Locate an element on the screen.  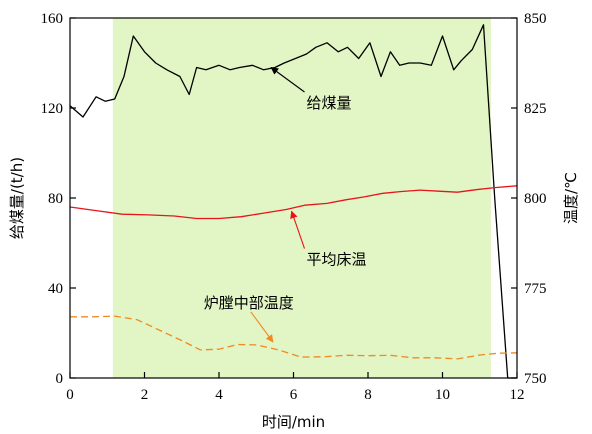
x-axis-title: 时间/min is located at coordinates (293, 422).